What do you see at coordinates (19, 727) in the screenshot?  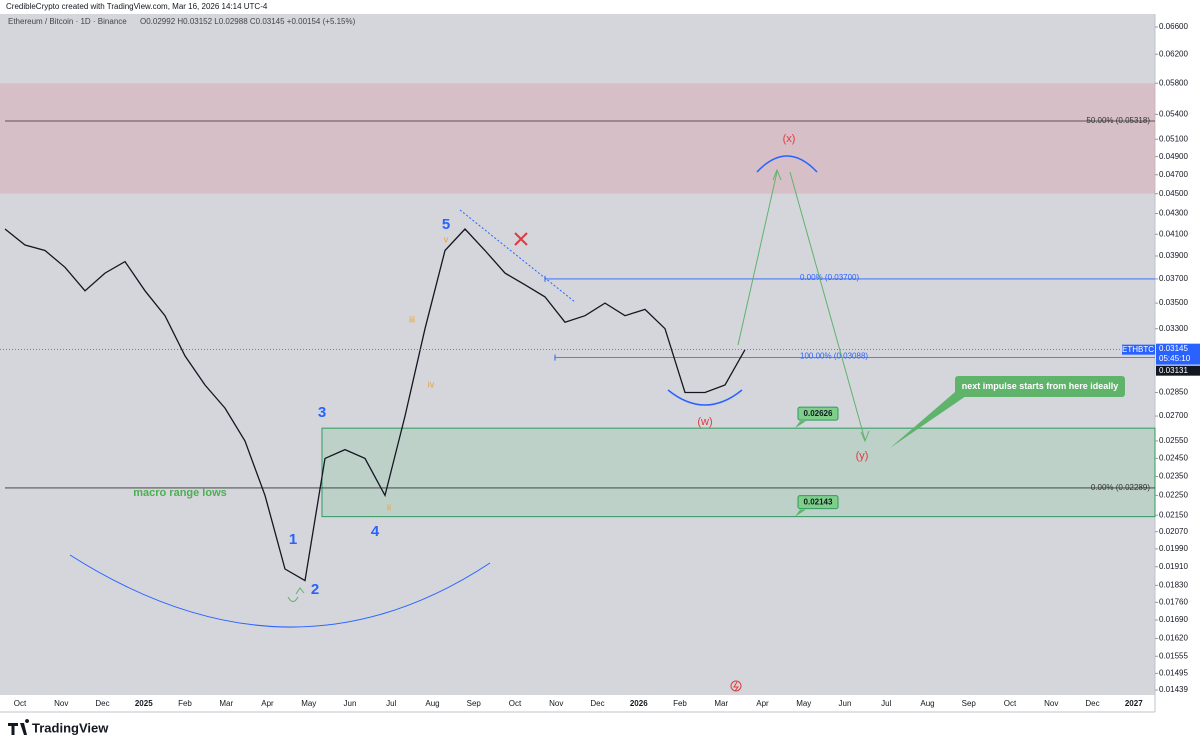 I see `logo-mark` at bounding box center [19, 727].